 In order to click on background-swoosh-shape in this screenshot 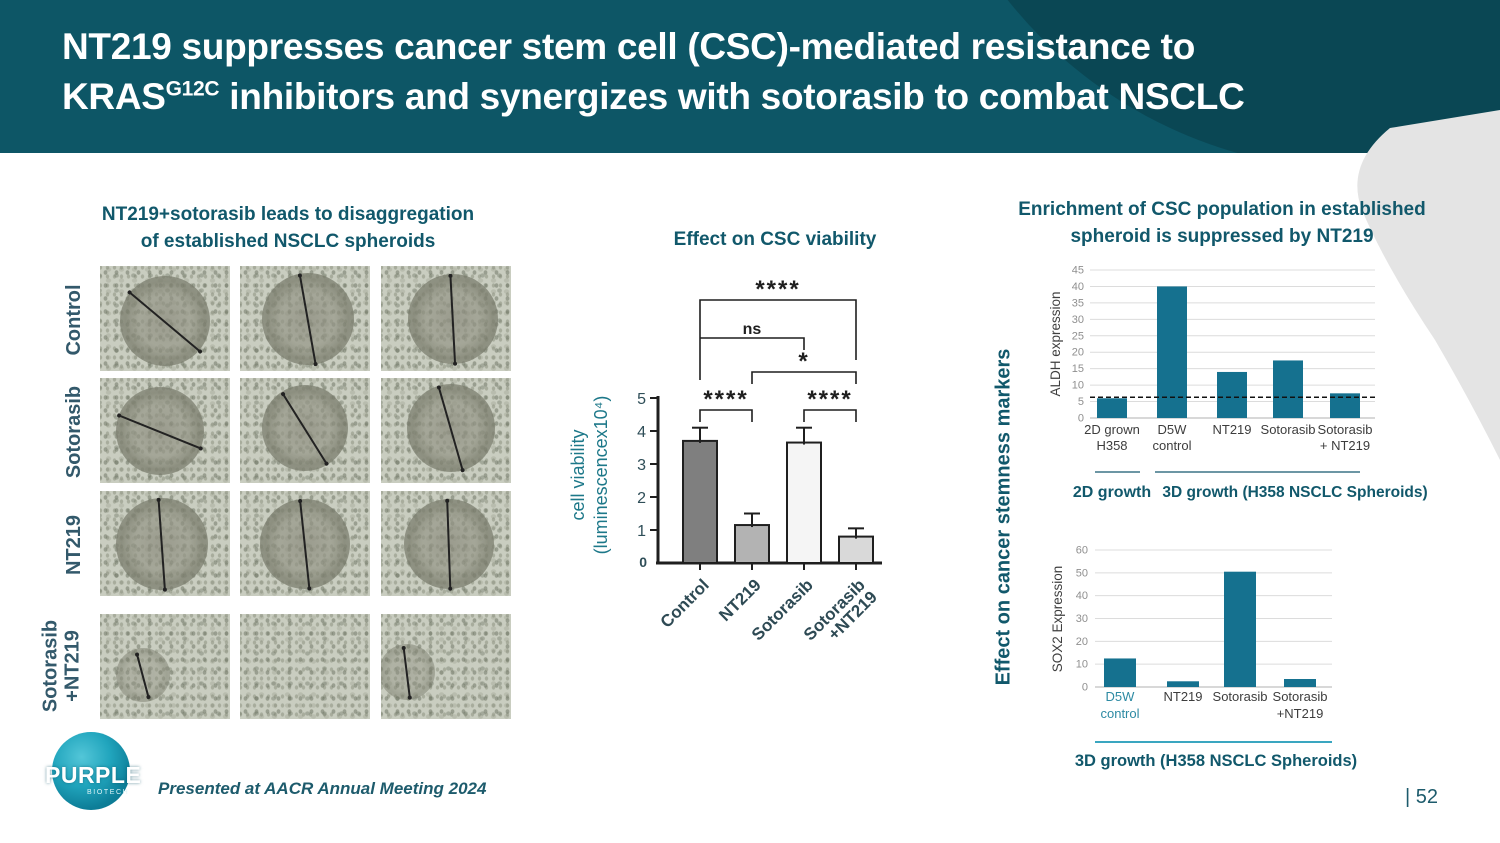, I will do `click(1428, 285)`.